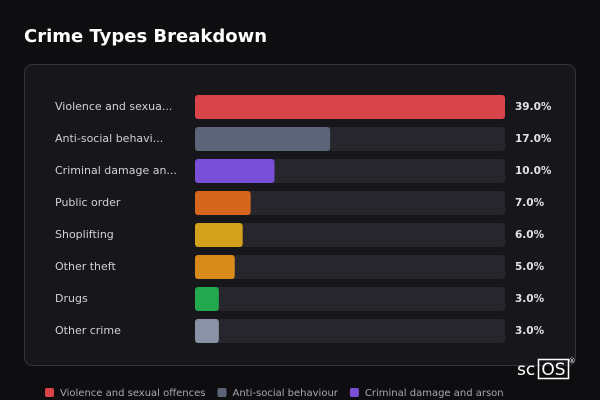 The width and height of the screenshot is (600, 400). What do you see at coordinates (530, 203) in the screenshot?
I see `value-label: 7.0%` at bounding box center [530, 203].